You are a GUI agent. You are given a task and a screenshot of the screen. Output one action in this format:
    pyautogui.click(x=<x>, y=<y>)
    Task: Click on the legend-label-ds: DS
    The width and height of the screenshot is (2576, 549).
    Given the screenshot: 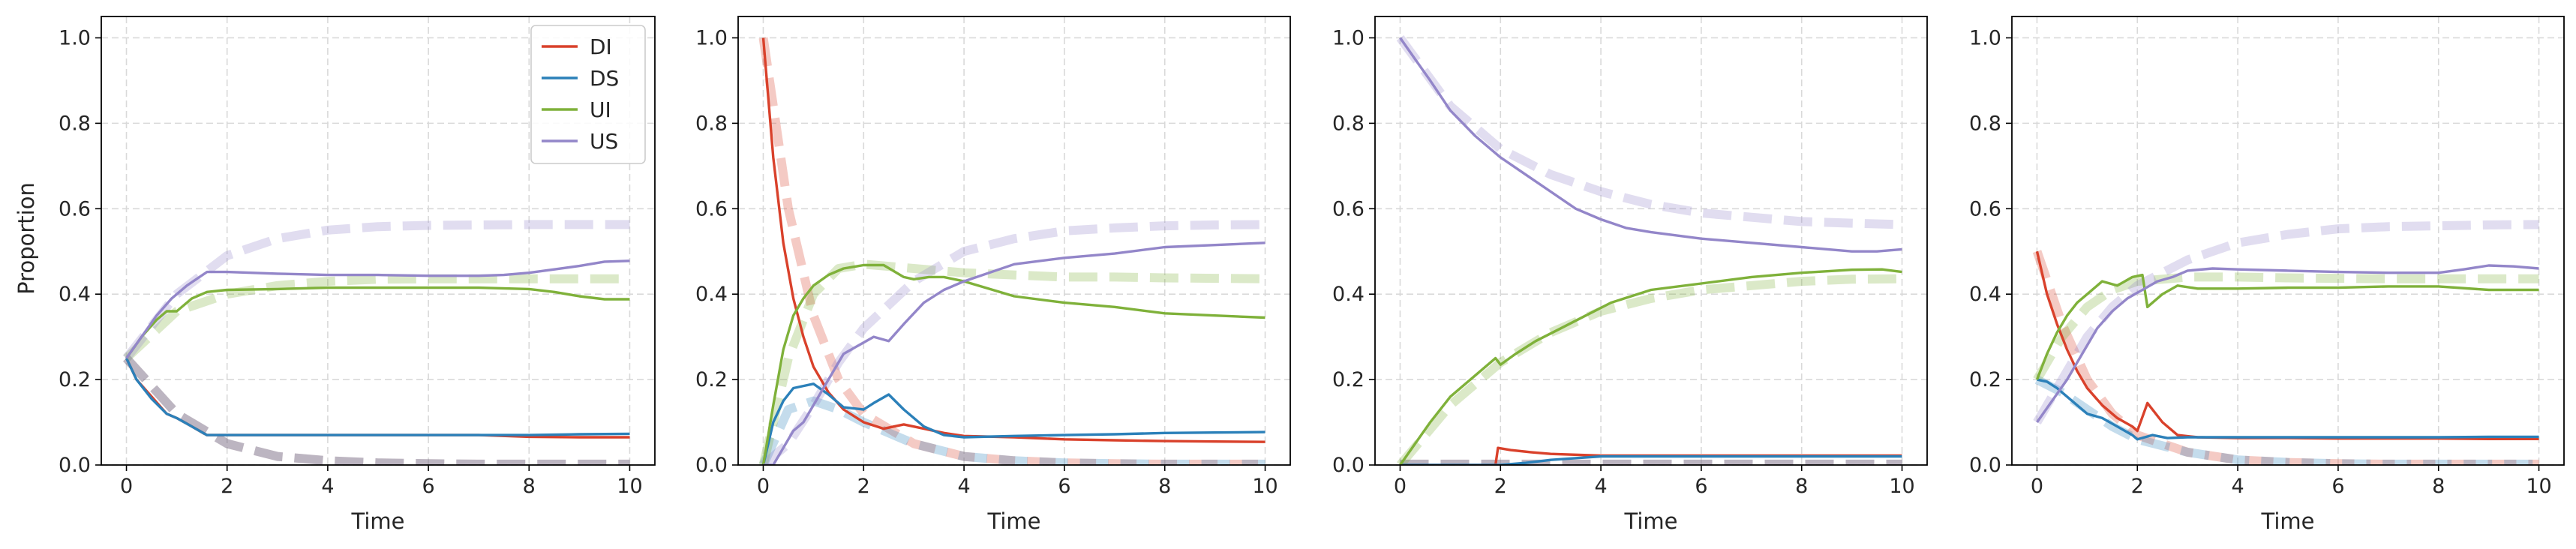 What is the action you would take?
    pyautogui.click(x=604, y=78)
    